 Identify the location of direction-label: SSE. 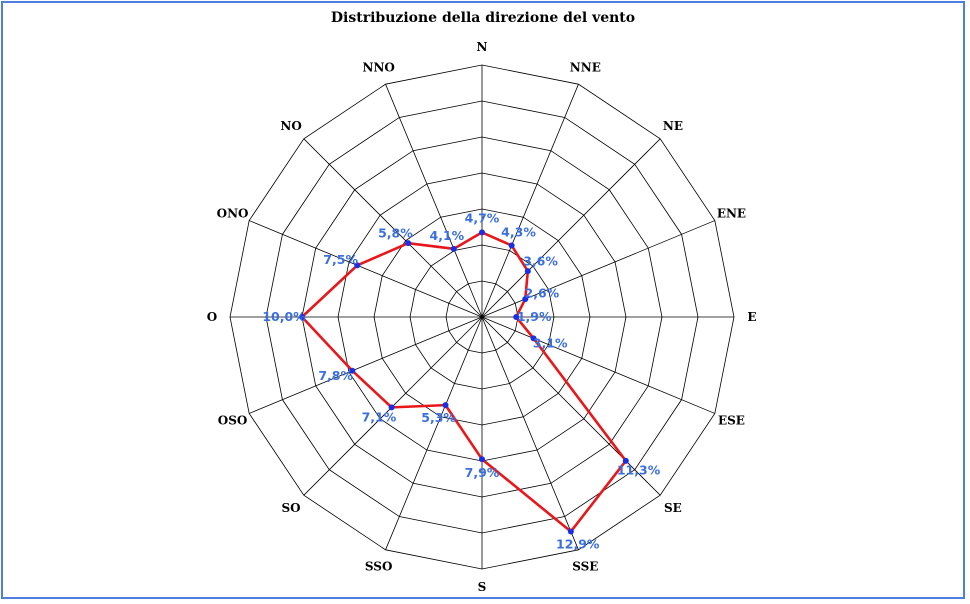
(585, 566).